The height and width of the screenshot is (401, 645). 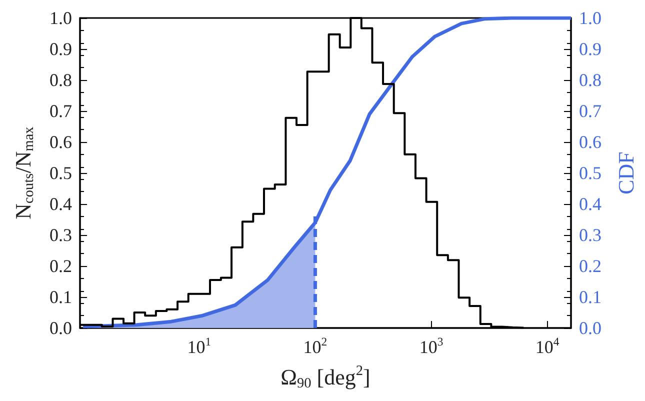 I want to click on y2-tick-label: 0.9, so click(x=590, y=49).